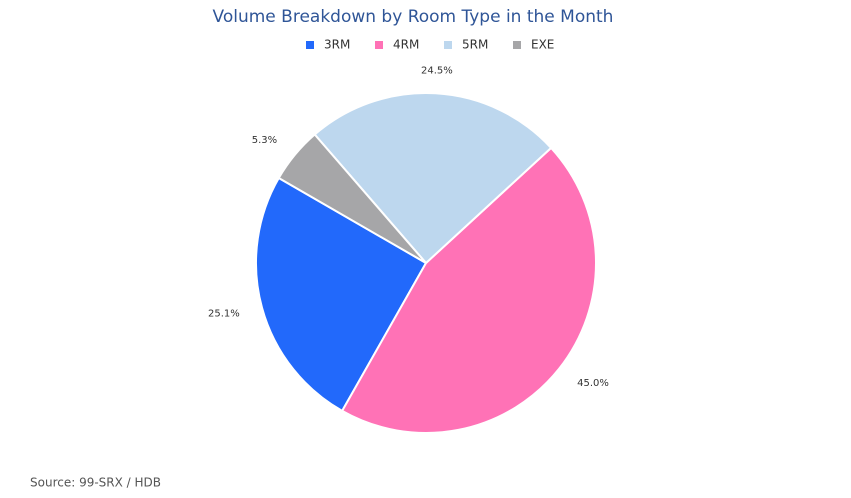 The width and height of the screenshot is (851, 498). What do you see at coordinates (264, 140) in the screenshot?
I see `data-label: 5.3%` at bounding box center [264, 140].